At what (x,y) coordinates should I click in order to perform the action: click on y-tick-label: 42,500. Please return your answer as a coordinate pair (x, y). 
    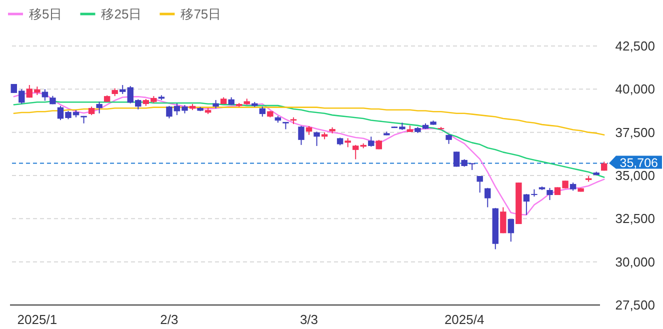
    Looking at the image, I should click on (635, 46).